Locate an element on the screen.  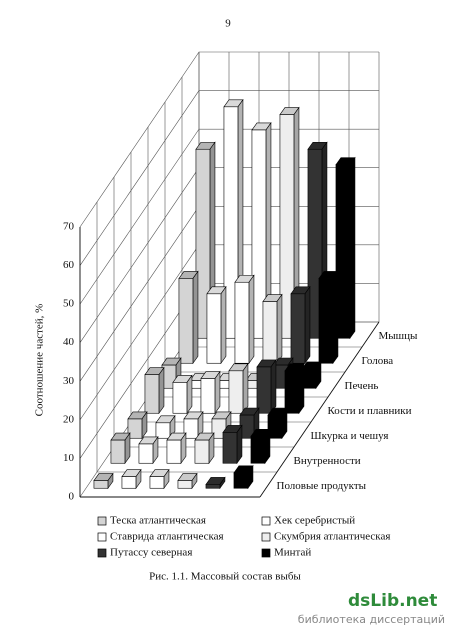
y-tick-label: 10 is located at coordinates (69, 458).